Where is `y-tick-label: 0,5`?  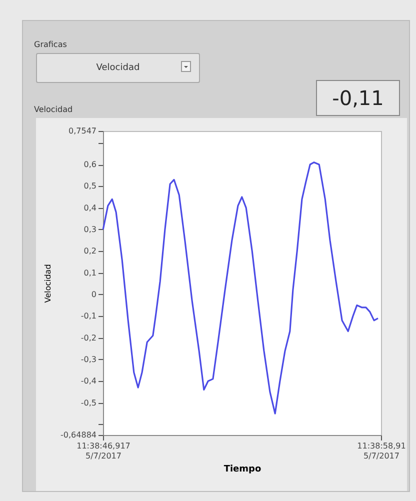
y-tick-label: 0,5 is located at coordinates (90, 186).